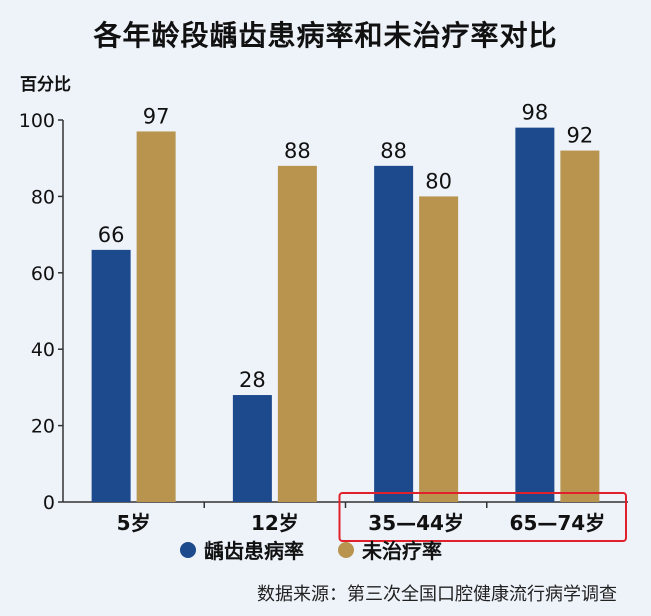 The image size is (651, 616). I want to click on y-tick-label: 60, so click(43, 274).